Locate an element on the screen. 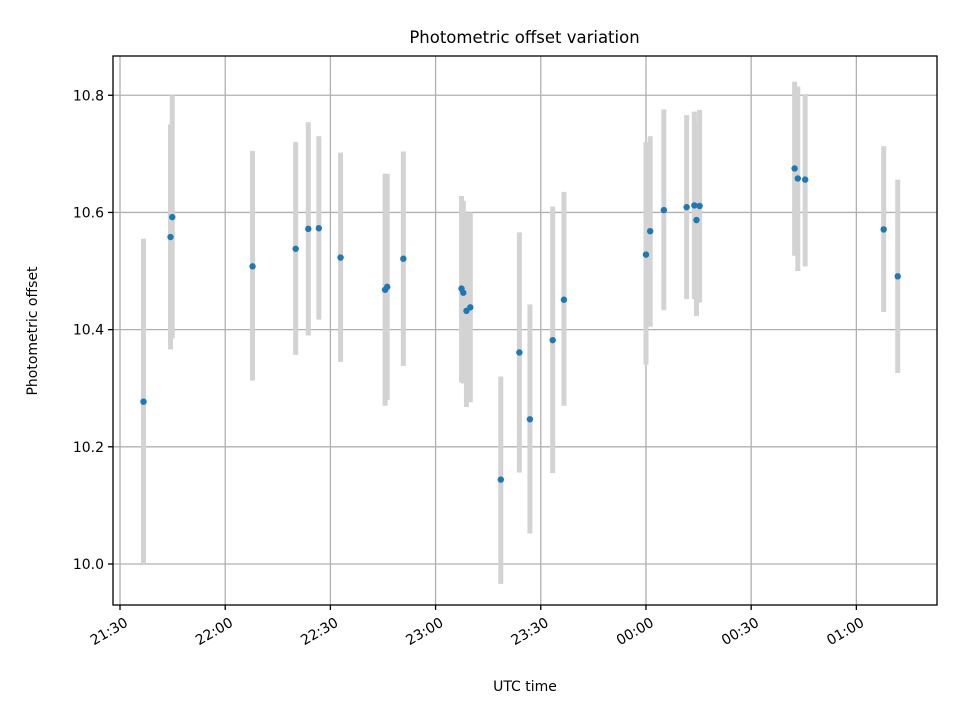  x-axis-label: UTC time is located at coordinates (525, 687).